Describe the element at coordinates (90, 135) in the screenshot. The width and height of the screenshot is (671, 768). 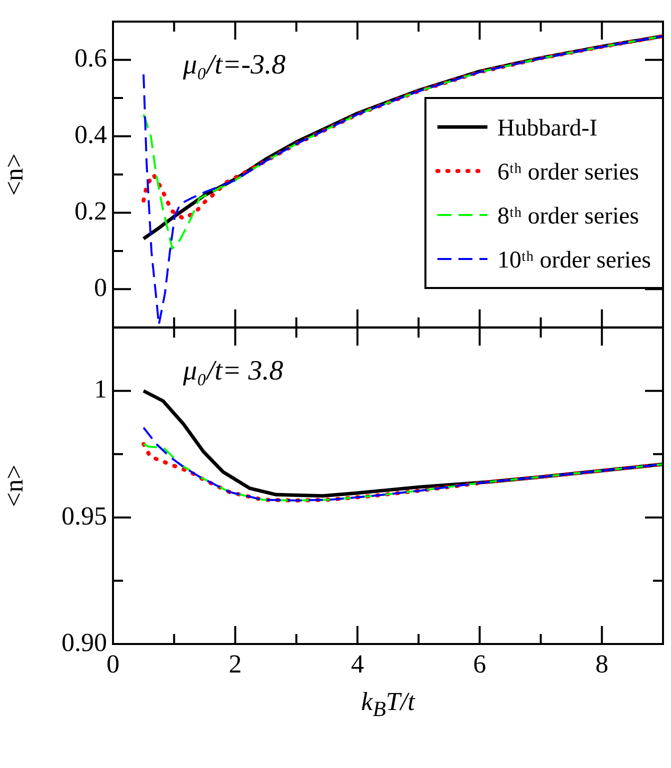
I see `y-tick-label: 0.4` at that location.